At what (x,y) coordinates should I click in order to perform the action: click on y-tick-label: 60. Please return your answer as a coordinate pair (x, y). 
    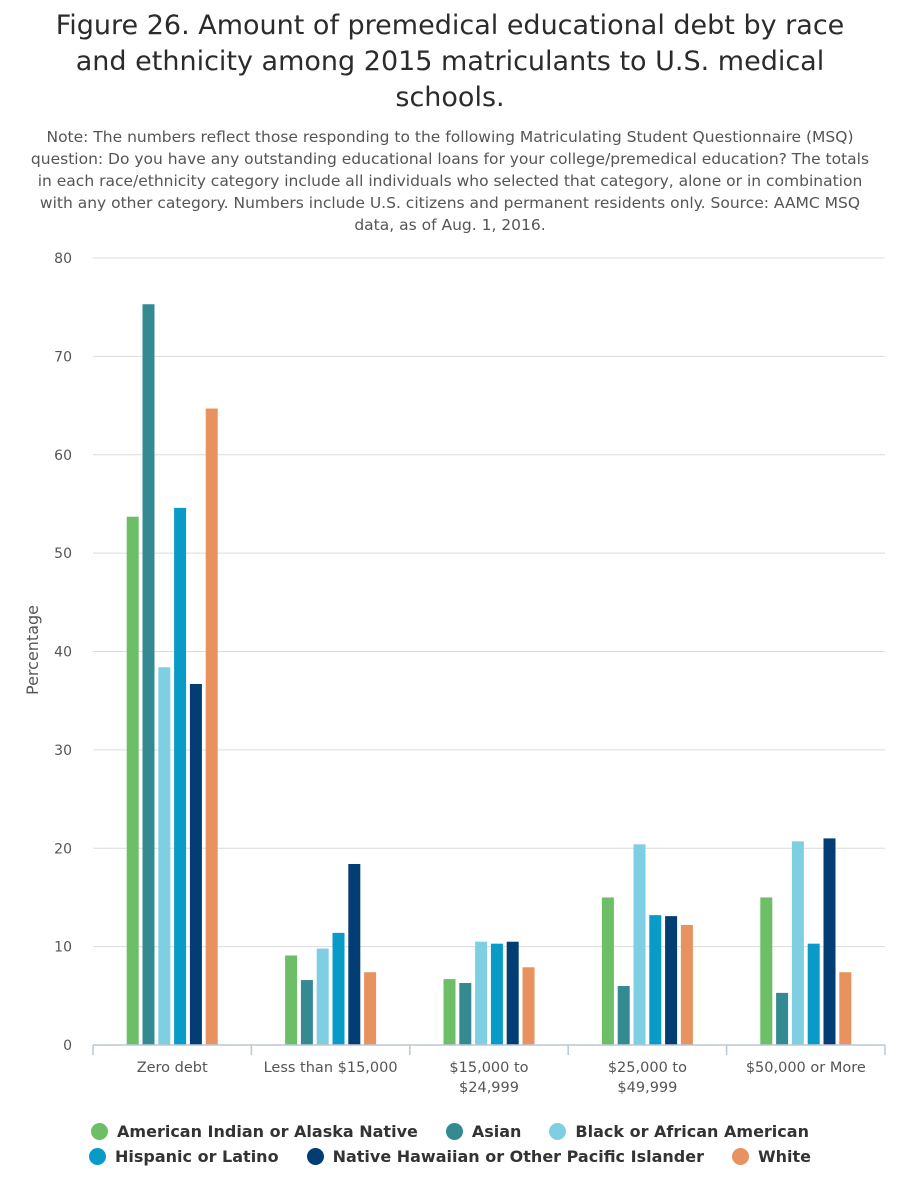
    Looking at the image, I should click on (63, 456).